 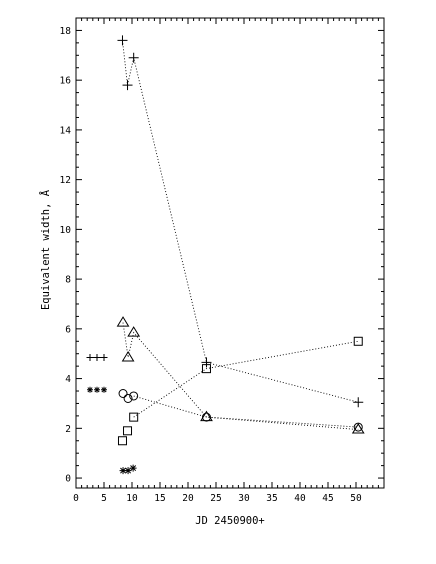 What do you see at coordinates (246, 411) in the screenshot?
I see `circle-series-line` at bounding box center [246, 411].